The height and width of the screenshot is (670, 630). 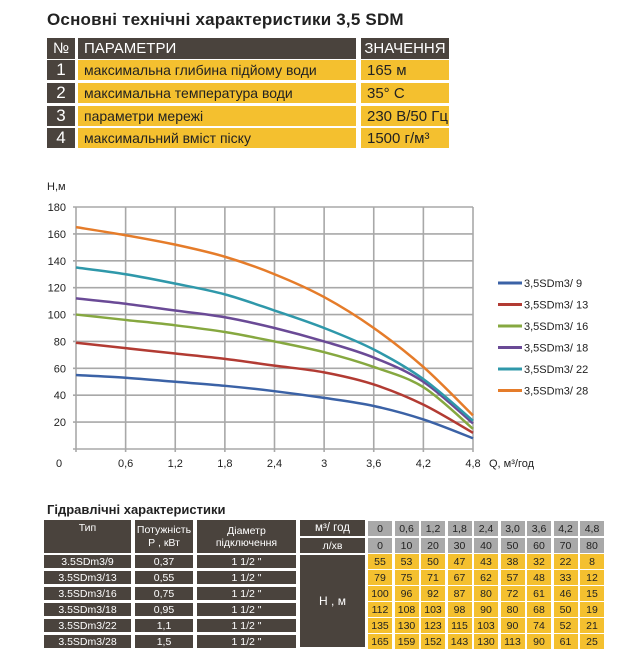 What do you see at coordinates (57, 316) in the screenshot?
I see `y-tick-label: 100` at bounding box center [57, 316].